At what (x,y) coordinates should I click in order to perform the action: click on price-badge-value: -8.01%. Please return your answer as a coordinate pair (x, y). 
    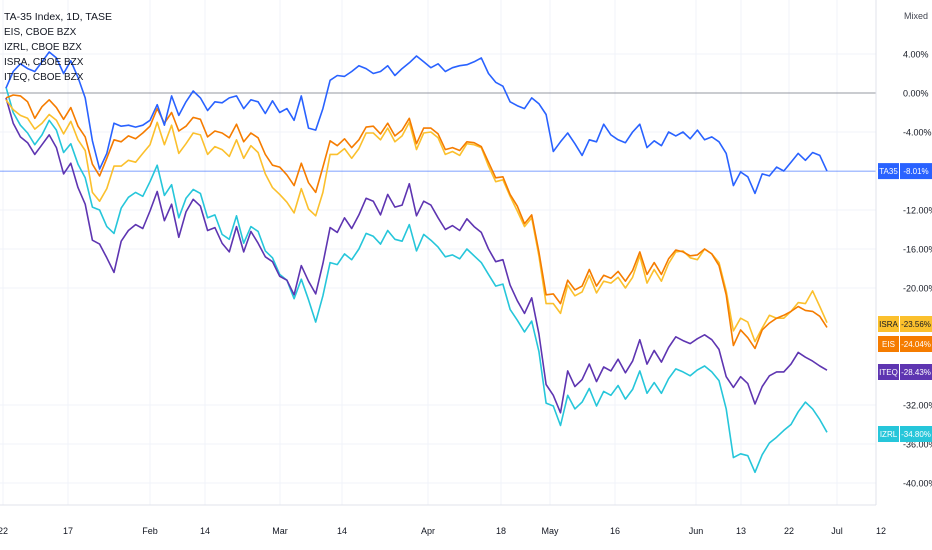
    Looking at the image, I should click on (915, 171).